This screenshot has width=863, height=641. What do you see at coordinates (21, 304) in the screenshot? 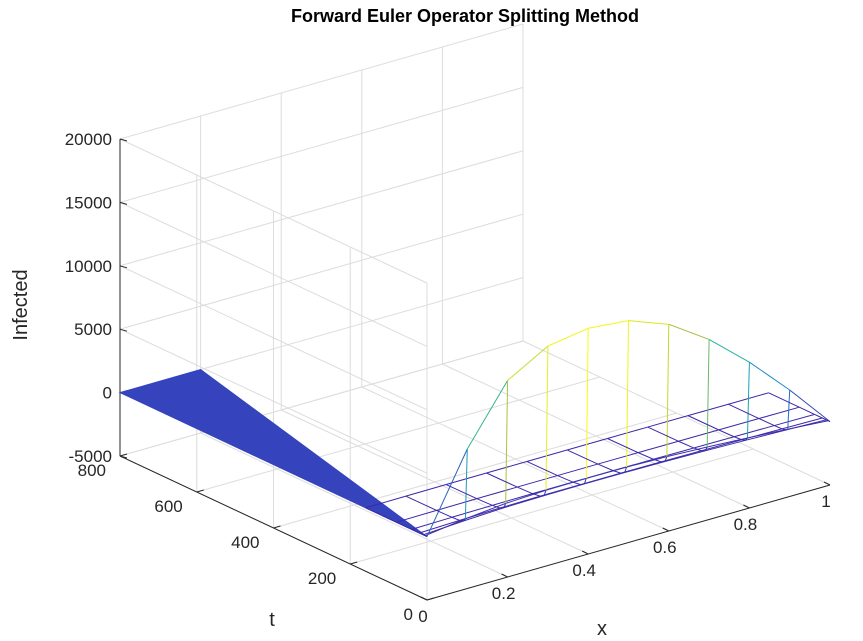
I see `z-axis-label: Infected` at bounding box center [21, 304].